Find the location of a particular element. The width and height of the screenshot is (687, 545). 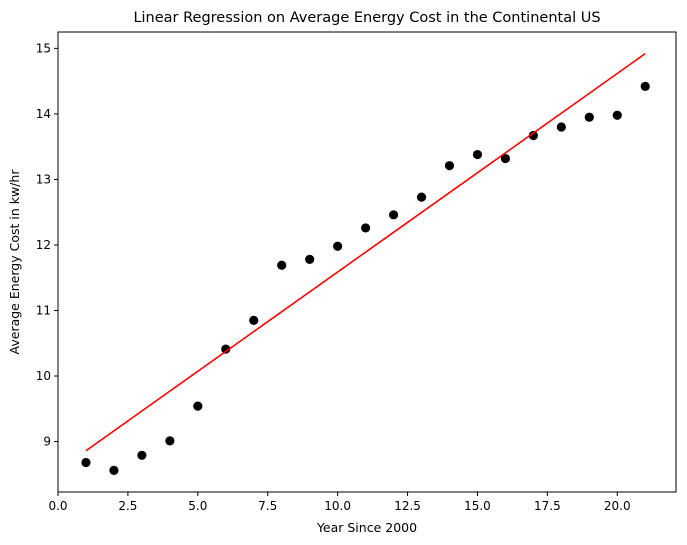

y-tick-label-3: 12 is located at coordinates (43, 245).